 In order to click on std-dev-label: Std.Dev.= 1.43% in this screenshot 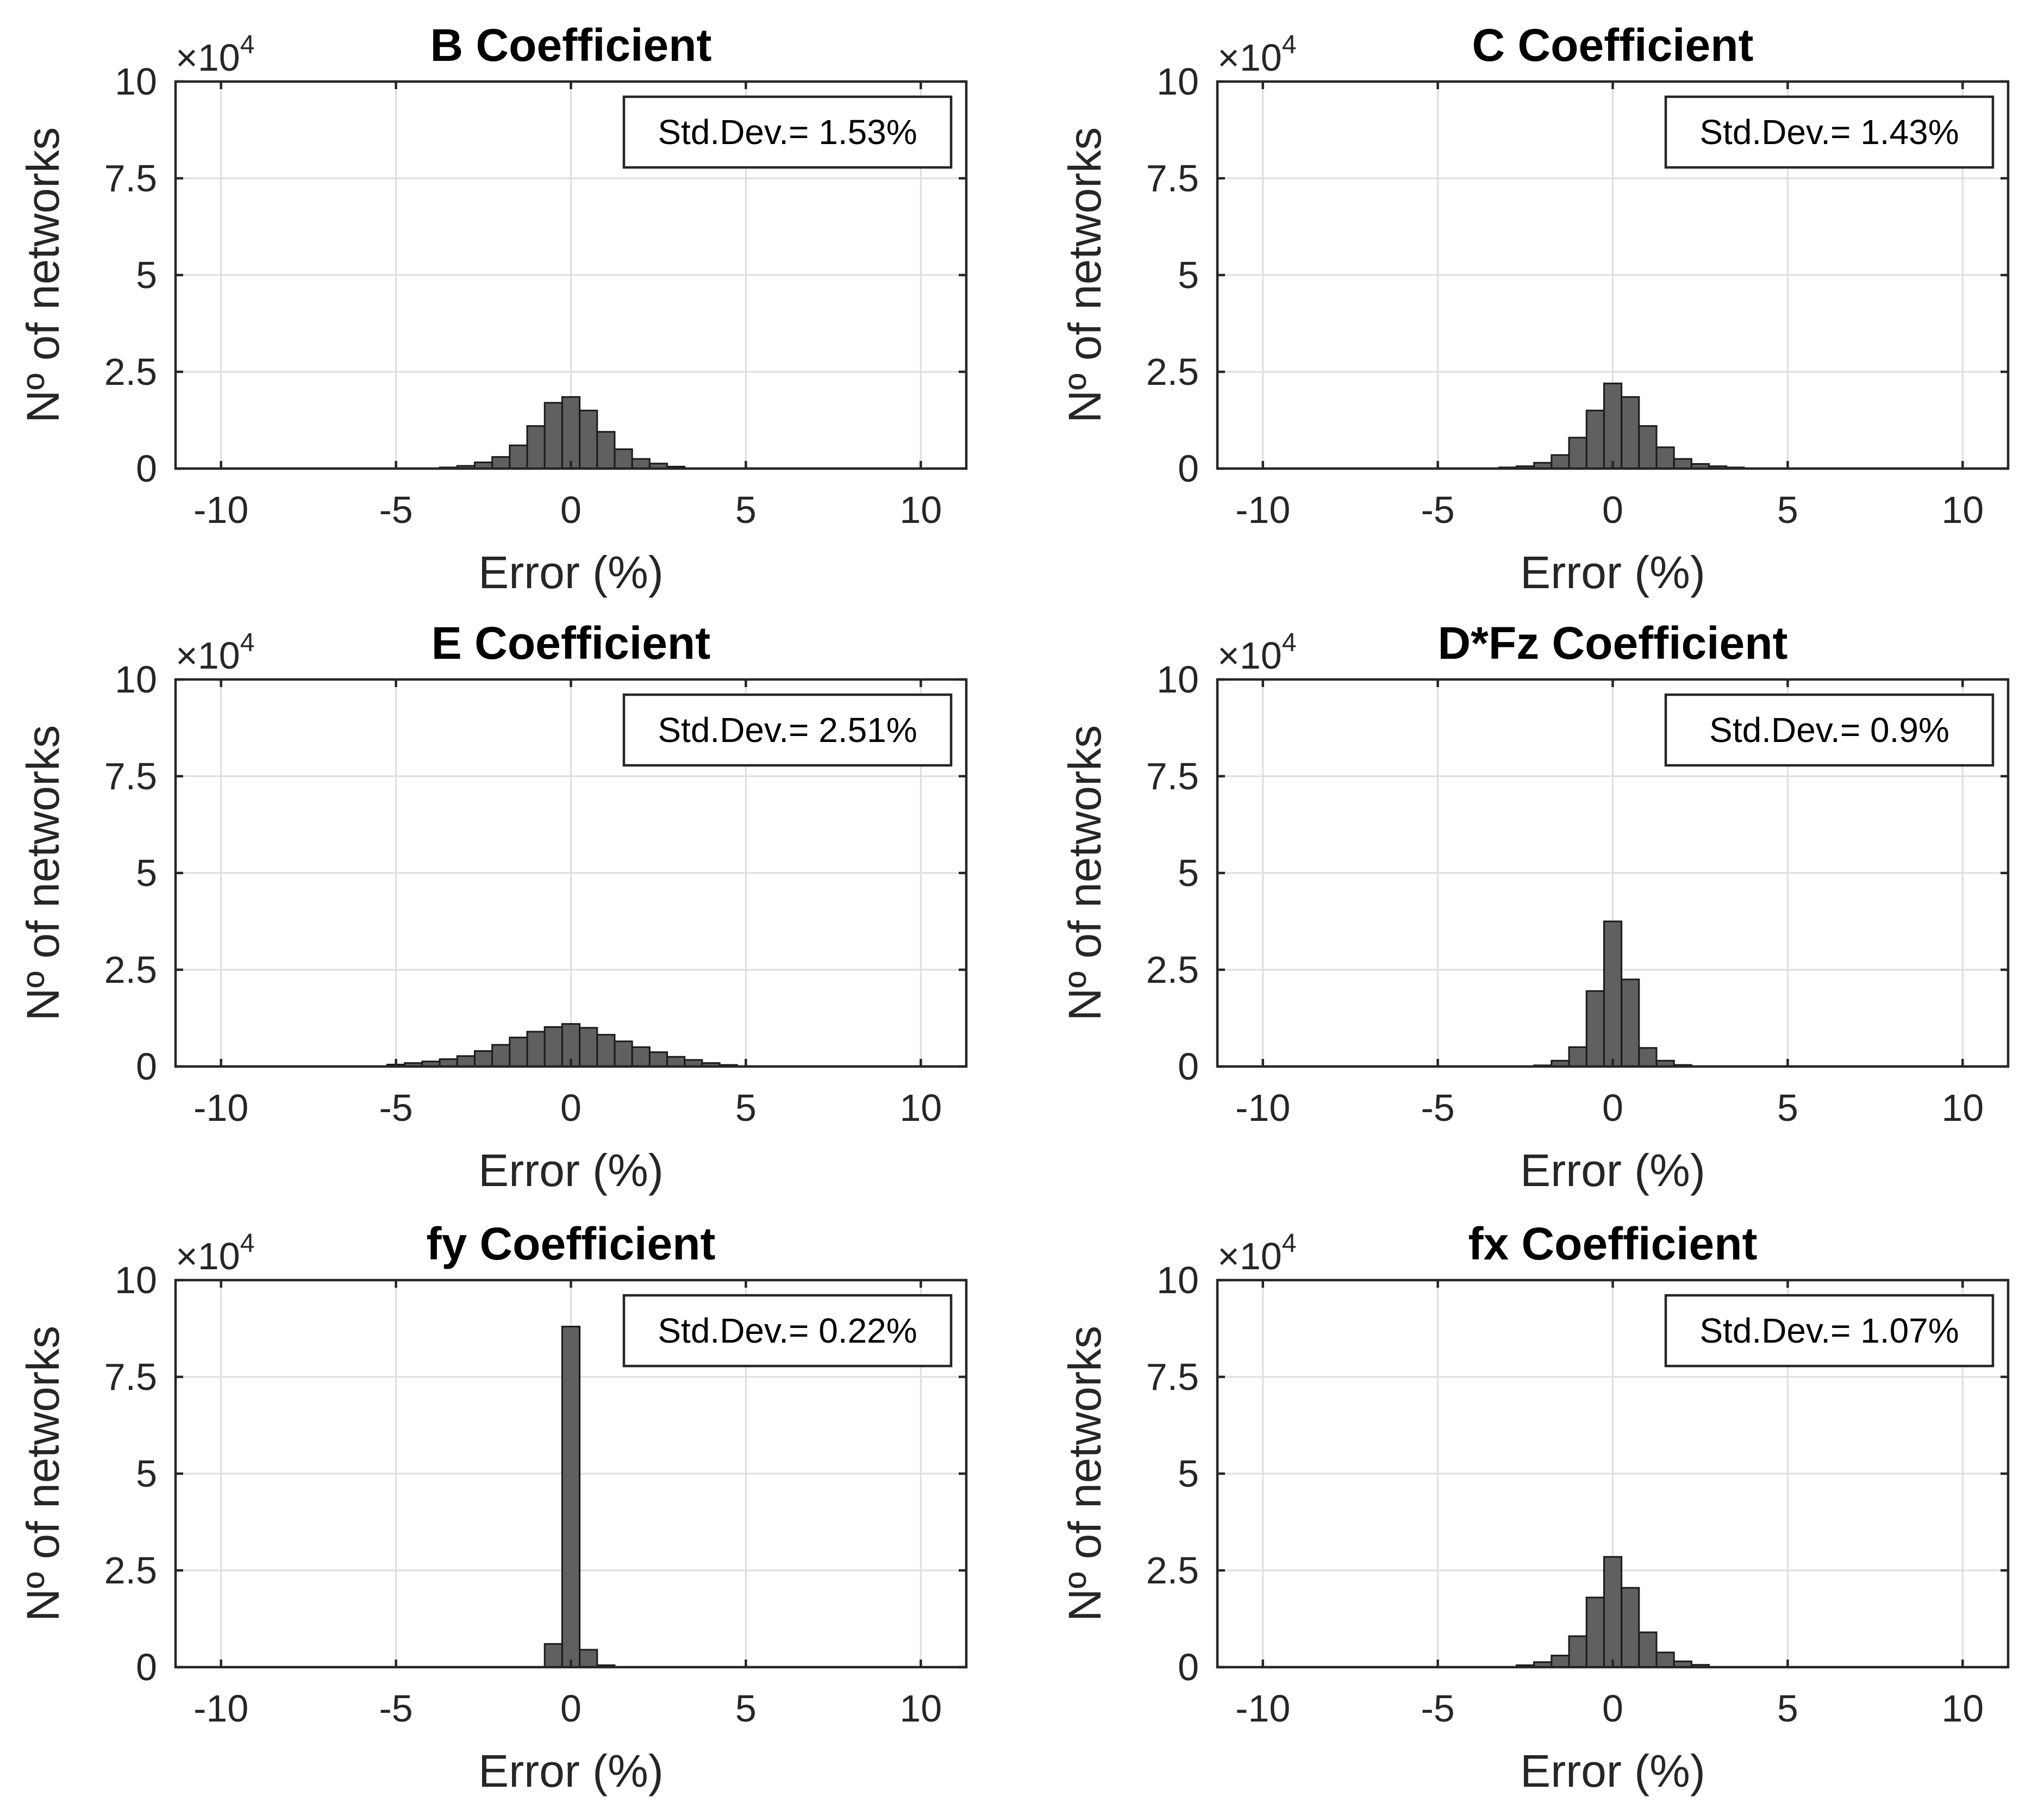, I will do `click(1829, 132)`.